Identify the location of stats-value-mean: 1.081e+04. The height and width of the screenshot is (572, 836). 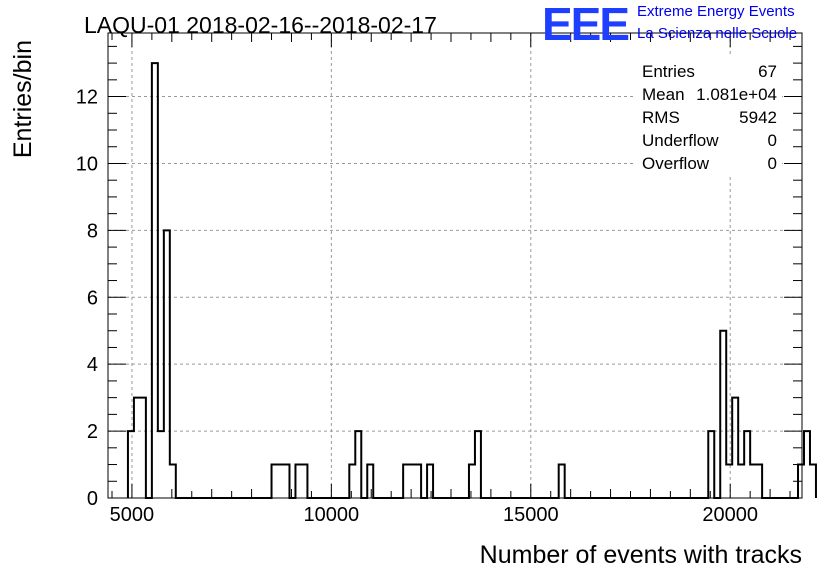
(736, 94).